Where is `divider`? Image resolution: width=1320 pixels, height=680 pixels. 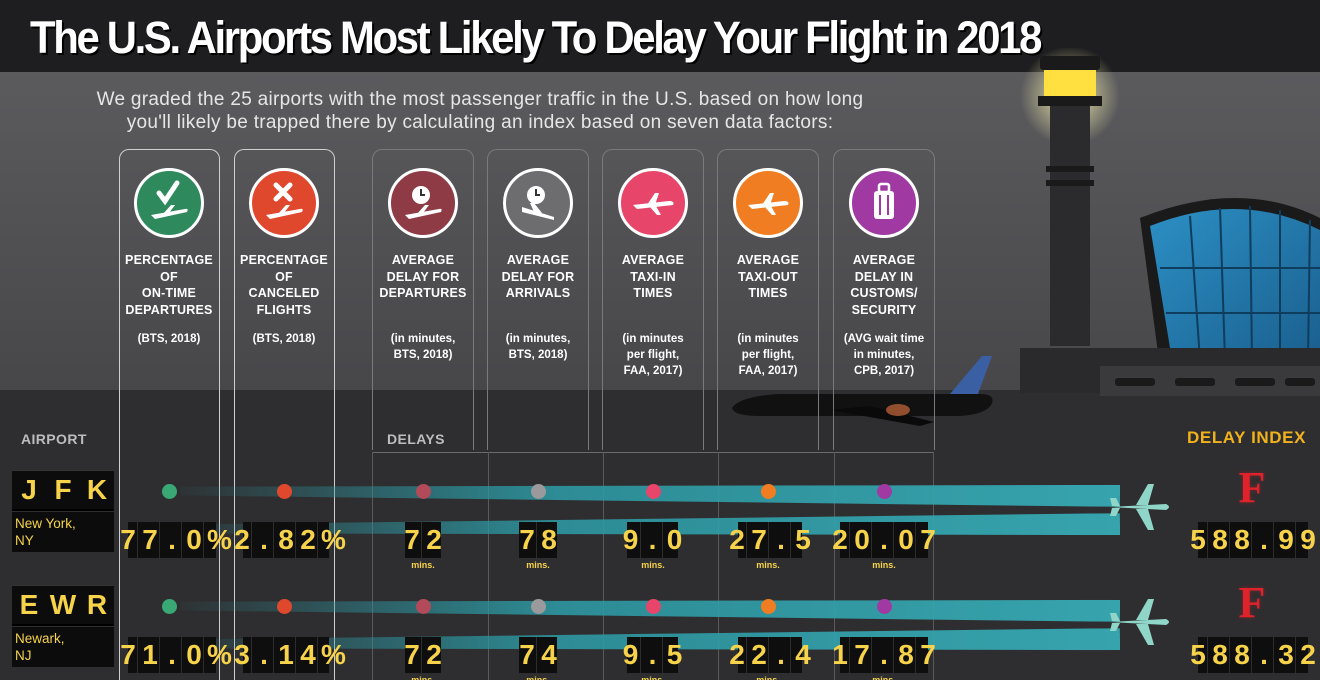 divider is located at coordinates (603, 566).